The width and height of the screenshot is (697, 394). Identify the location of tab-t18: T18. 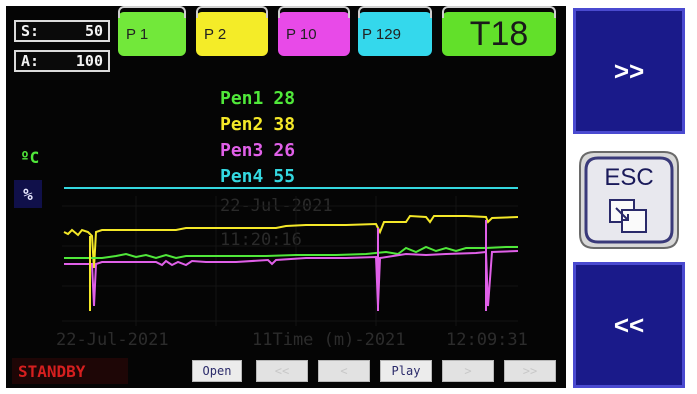
(499, 31).